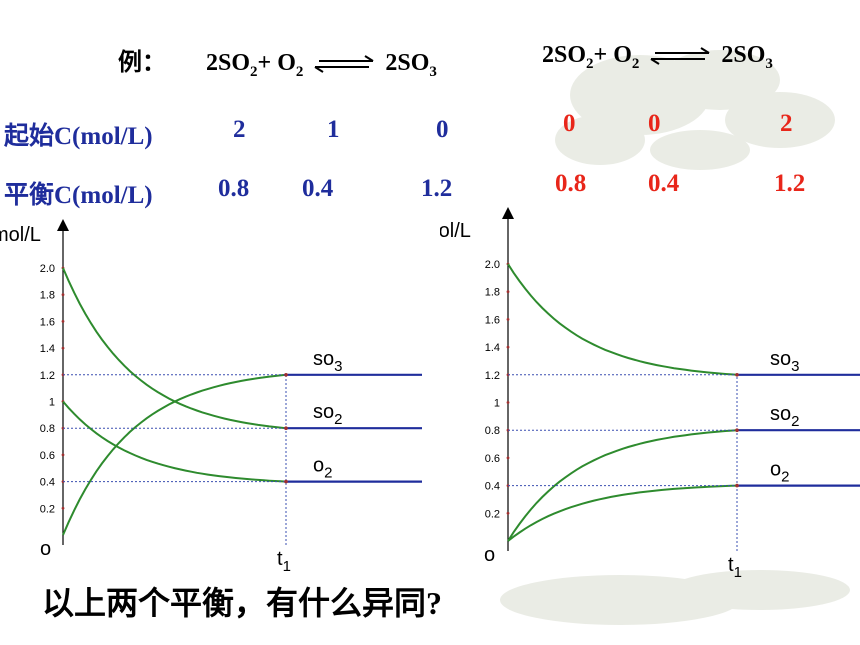  I want to click on equation-line-2: 2SO2+ O2 2SO3, so click(657, 57).